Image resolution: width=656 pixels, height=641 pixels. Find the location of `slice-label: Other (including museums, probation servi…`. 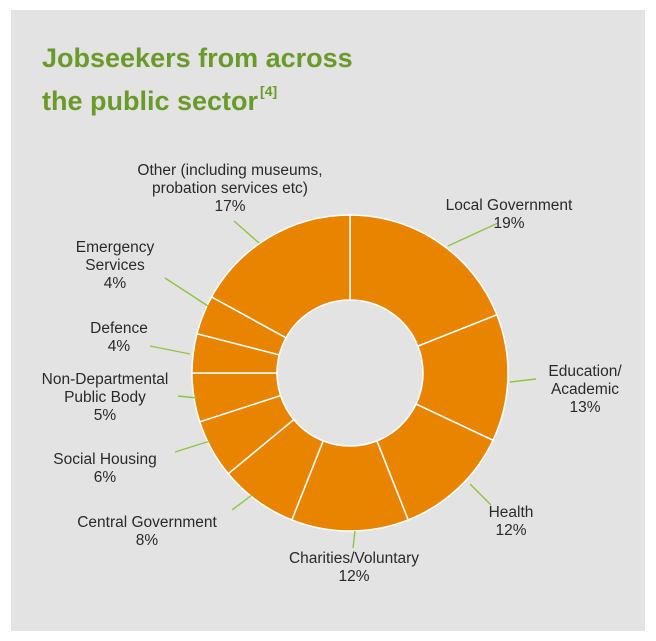

slice-label: Other (including museums, probation servi… is located at coordinates (229, 188).